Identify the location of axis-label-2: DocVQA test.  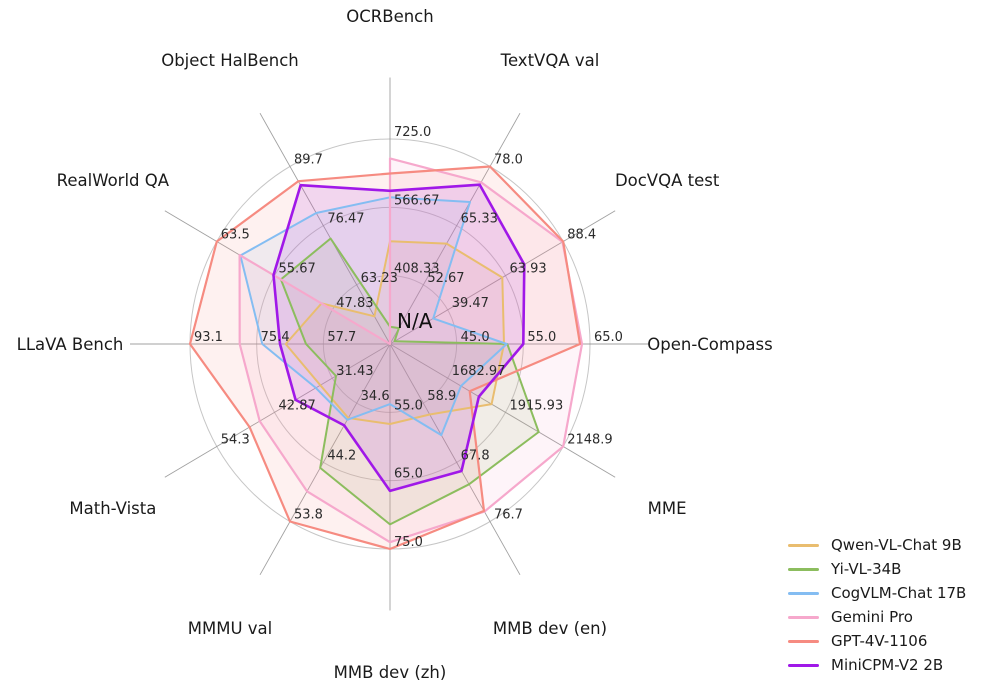
(667, 180).